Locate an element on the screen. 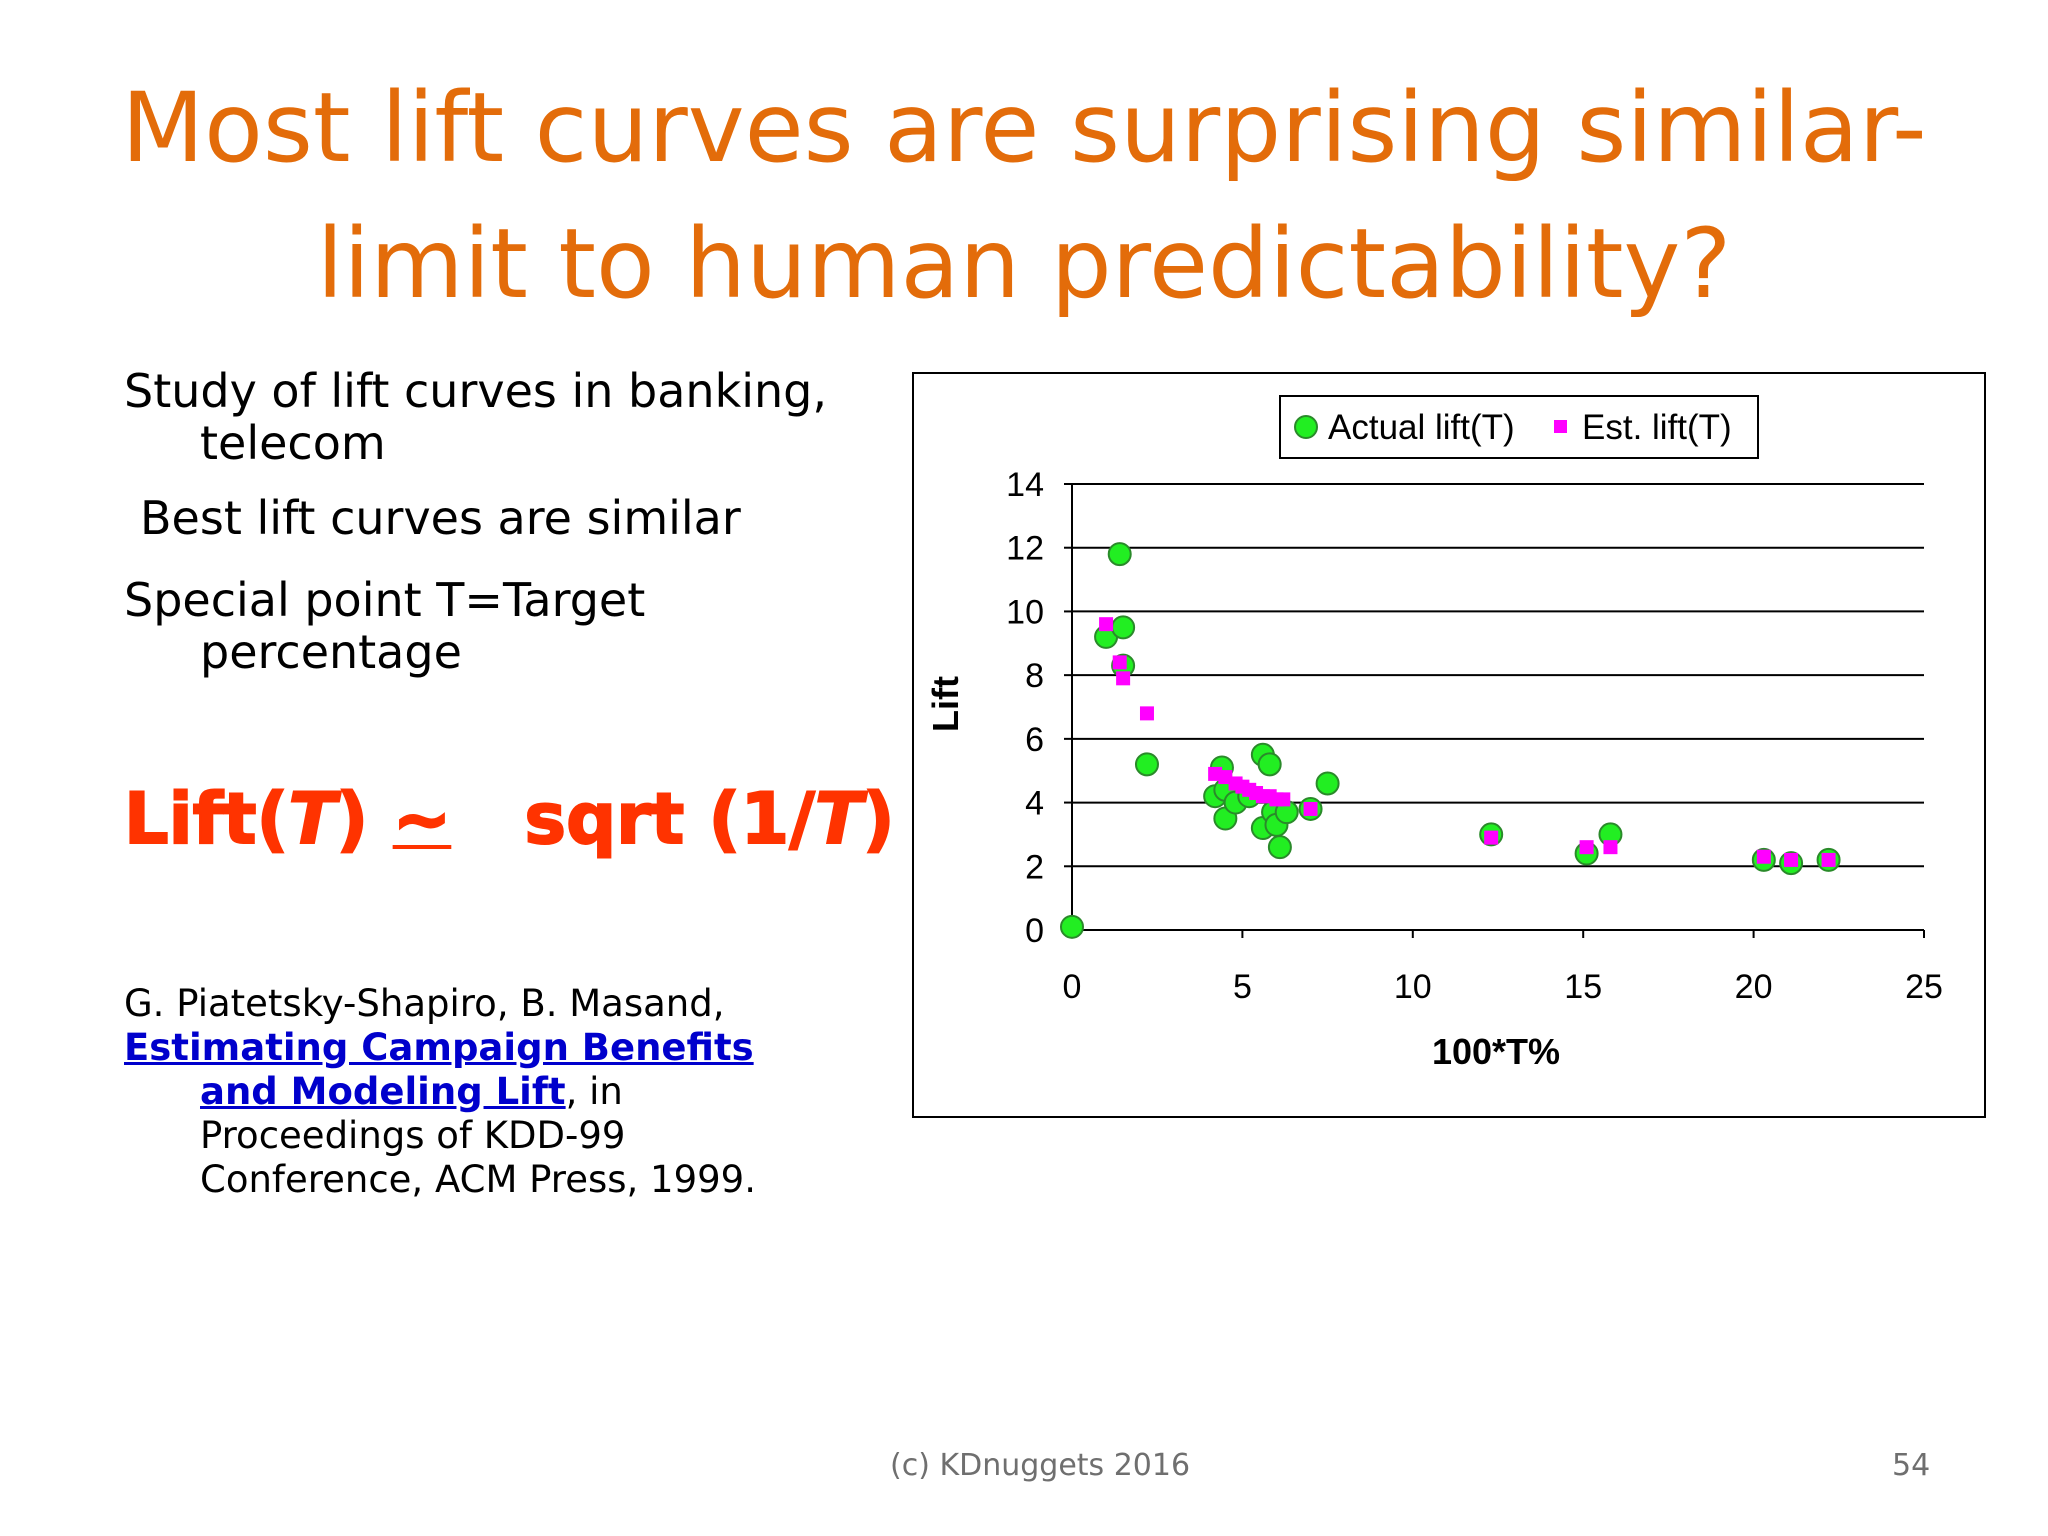 The image size is (2048, 1536). y-axis-label: Lift is located at coordinates (945, 704).